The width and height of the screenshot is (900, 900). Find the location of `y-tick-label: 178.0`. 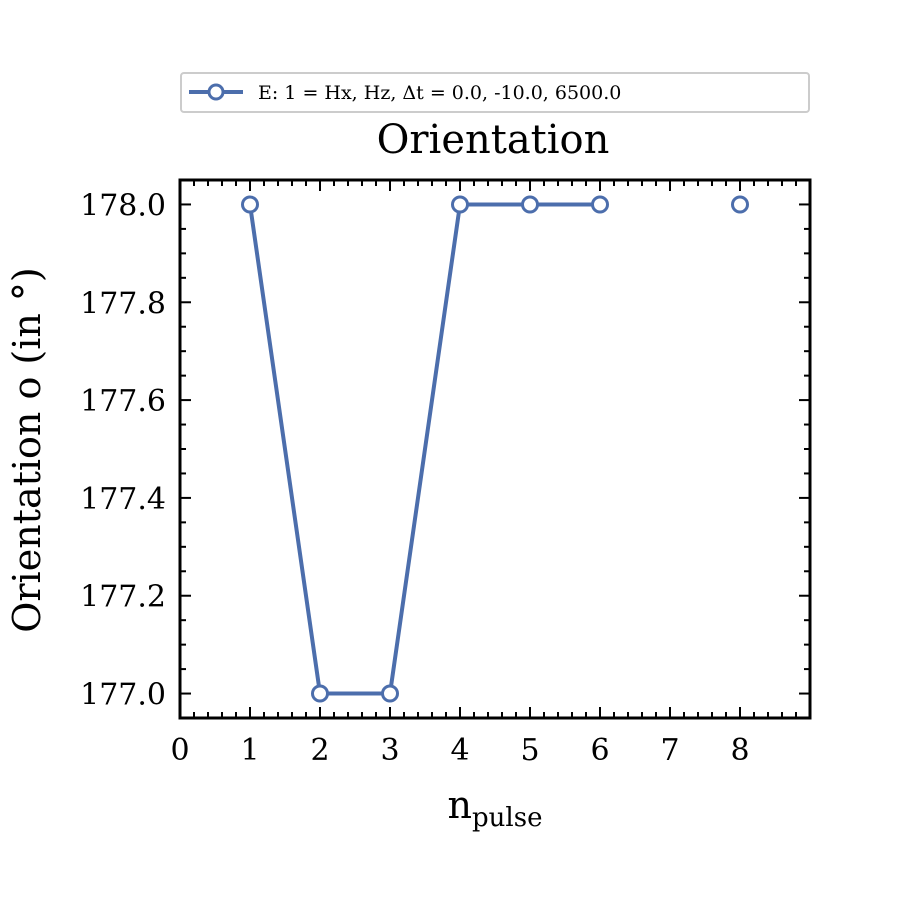

y-tick-label: 178.0 is located at coordinates (123, 205).